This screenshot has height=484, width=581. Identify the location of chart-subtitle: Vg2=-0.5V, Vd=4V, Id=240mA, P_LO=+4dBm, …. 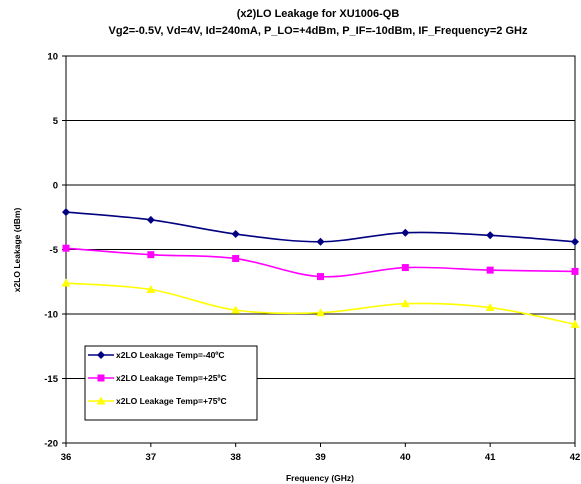
(318, 31).